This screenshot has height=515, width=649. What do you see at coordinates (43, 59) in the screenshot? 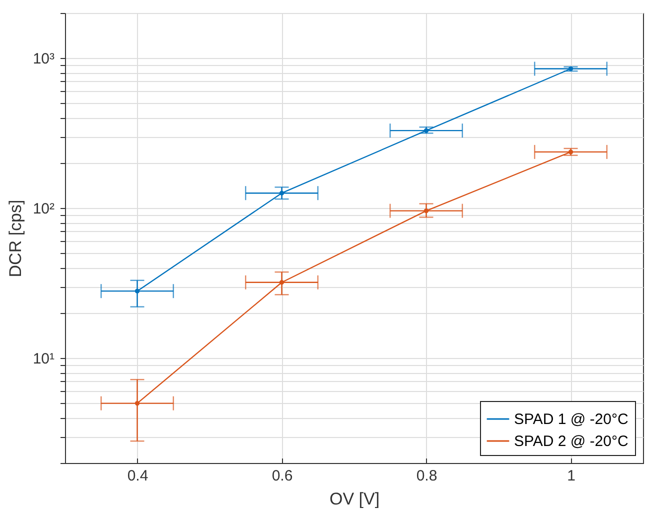
I see `y-tick-label: 10³` at bounding box center [43, 59].